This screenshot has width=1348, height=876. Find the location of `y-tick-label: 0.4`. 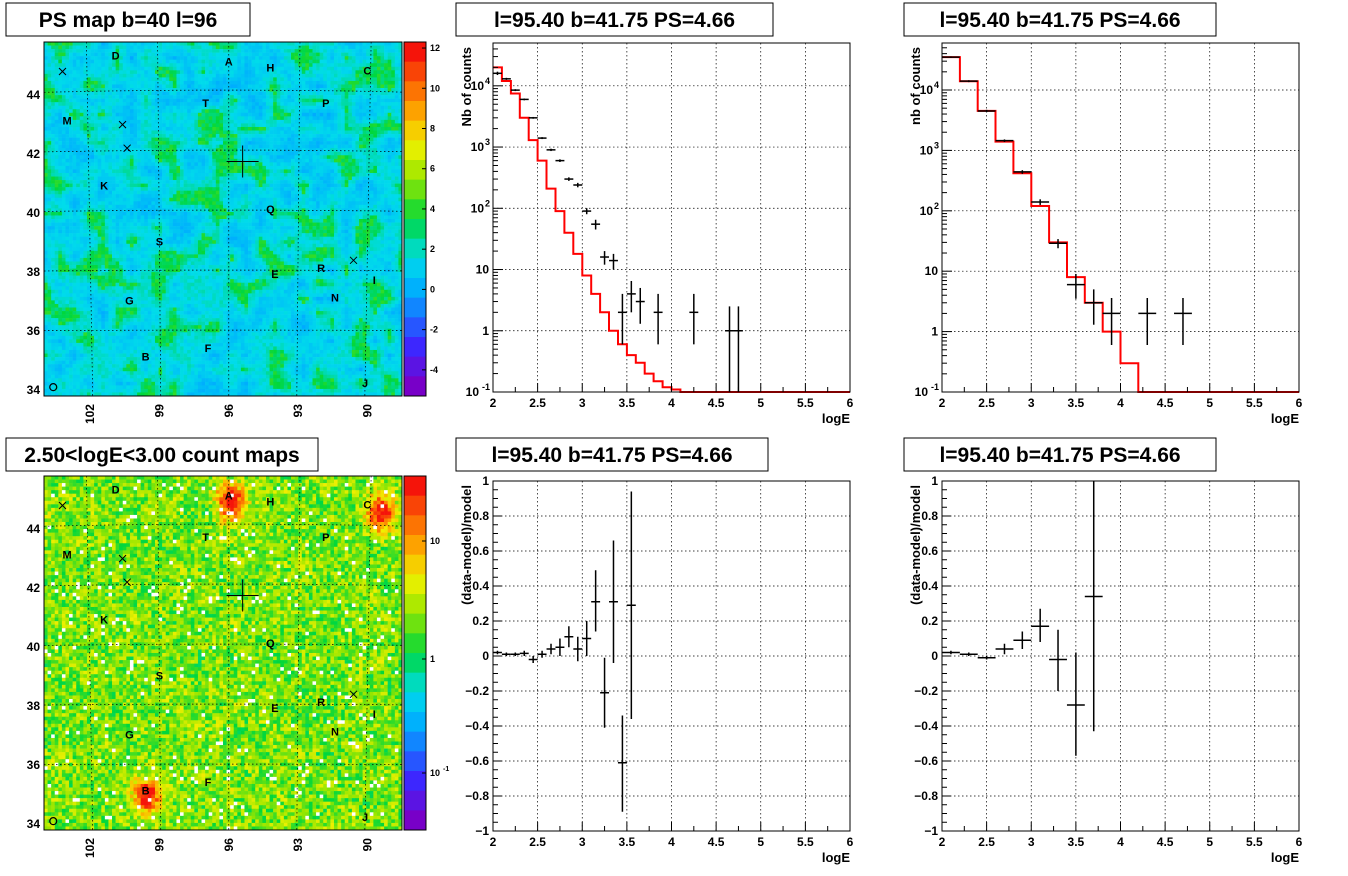

y-tick-label: 0.4 is located at coordinates (929, 586).